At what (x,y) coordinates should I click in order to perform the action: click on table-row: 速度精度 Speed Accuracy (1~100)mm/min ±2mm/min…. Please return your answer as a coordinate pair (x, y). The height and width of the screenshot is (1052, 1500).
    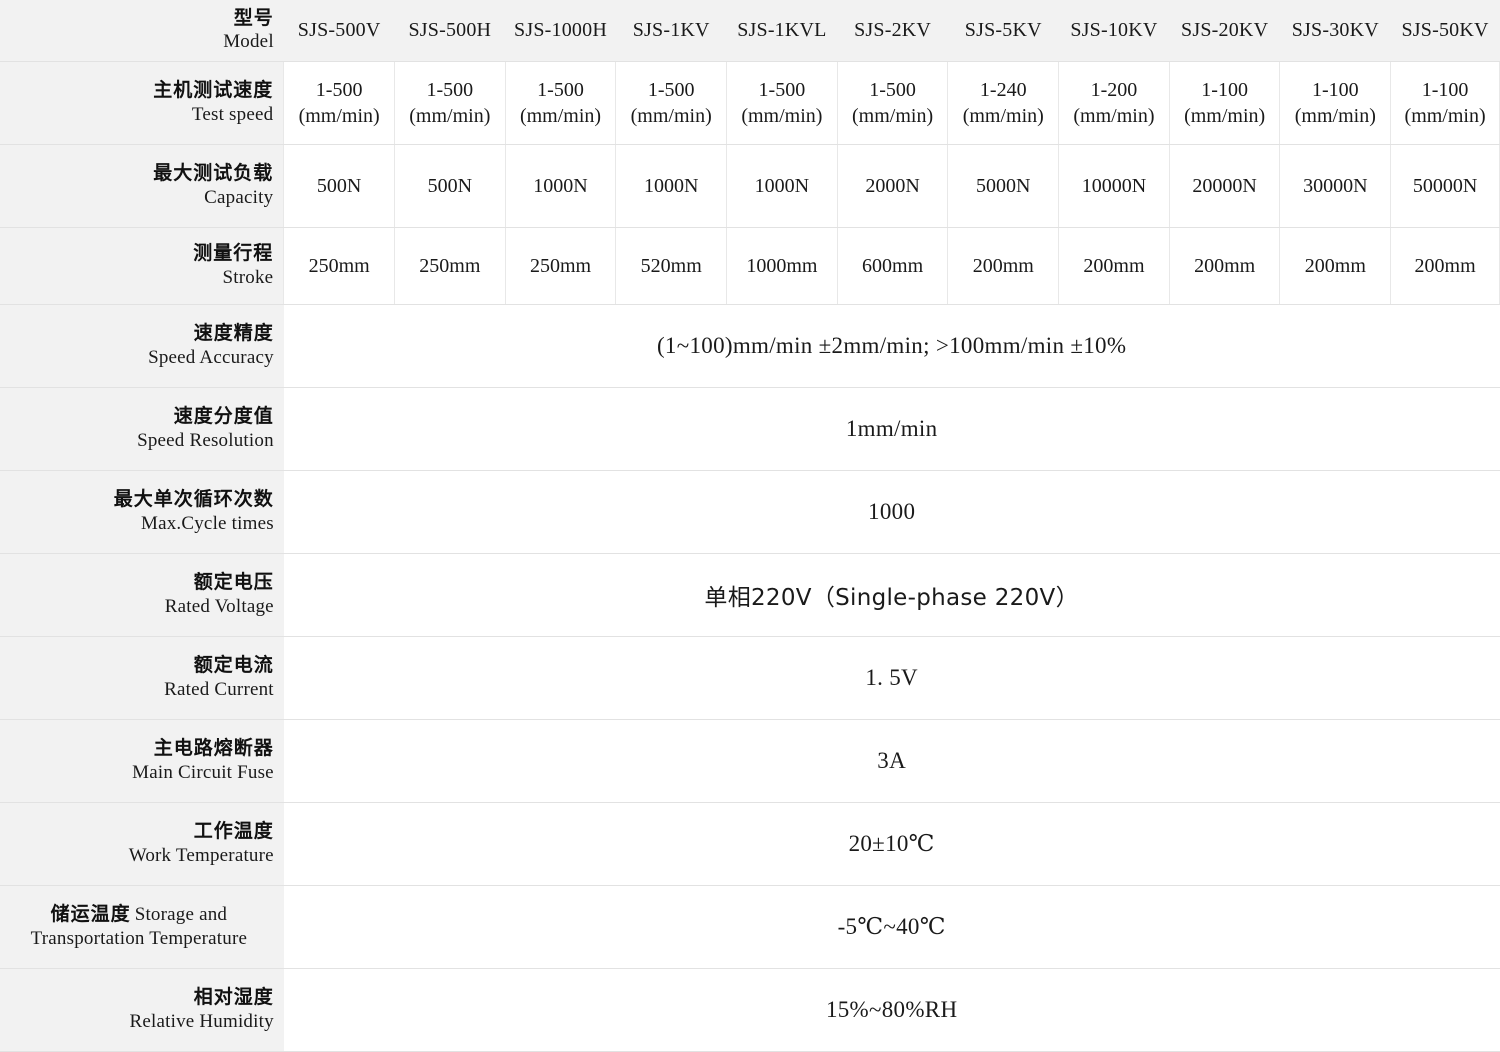
    Looking at the image, I should click on (750, 345).